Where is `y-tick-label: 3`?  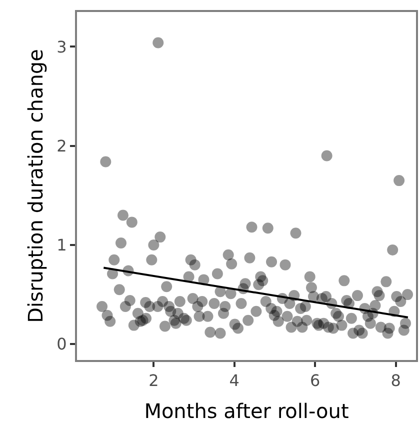 y-tick-label: 3 is located at coordinates (61, 46).